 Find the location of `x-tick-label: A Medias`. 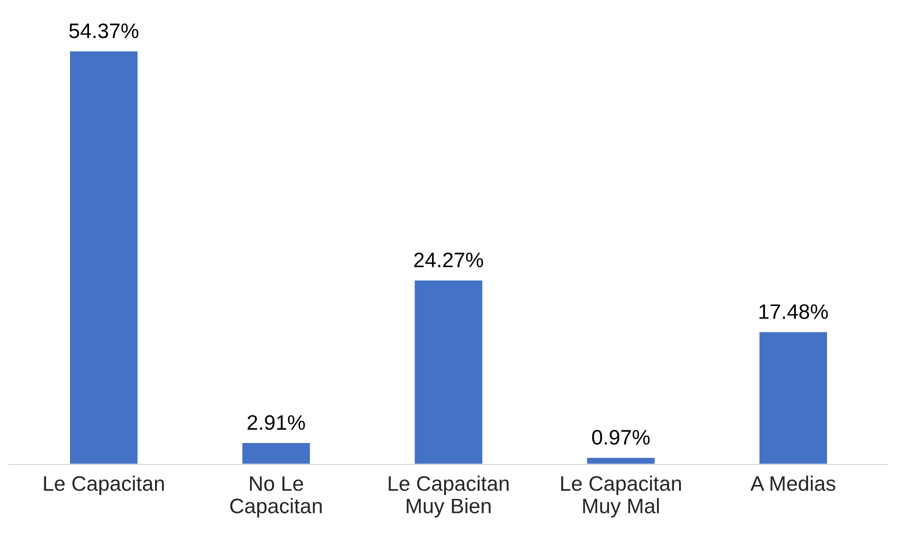

x-tick-label: A Medias is located at coordinates (793, 483).